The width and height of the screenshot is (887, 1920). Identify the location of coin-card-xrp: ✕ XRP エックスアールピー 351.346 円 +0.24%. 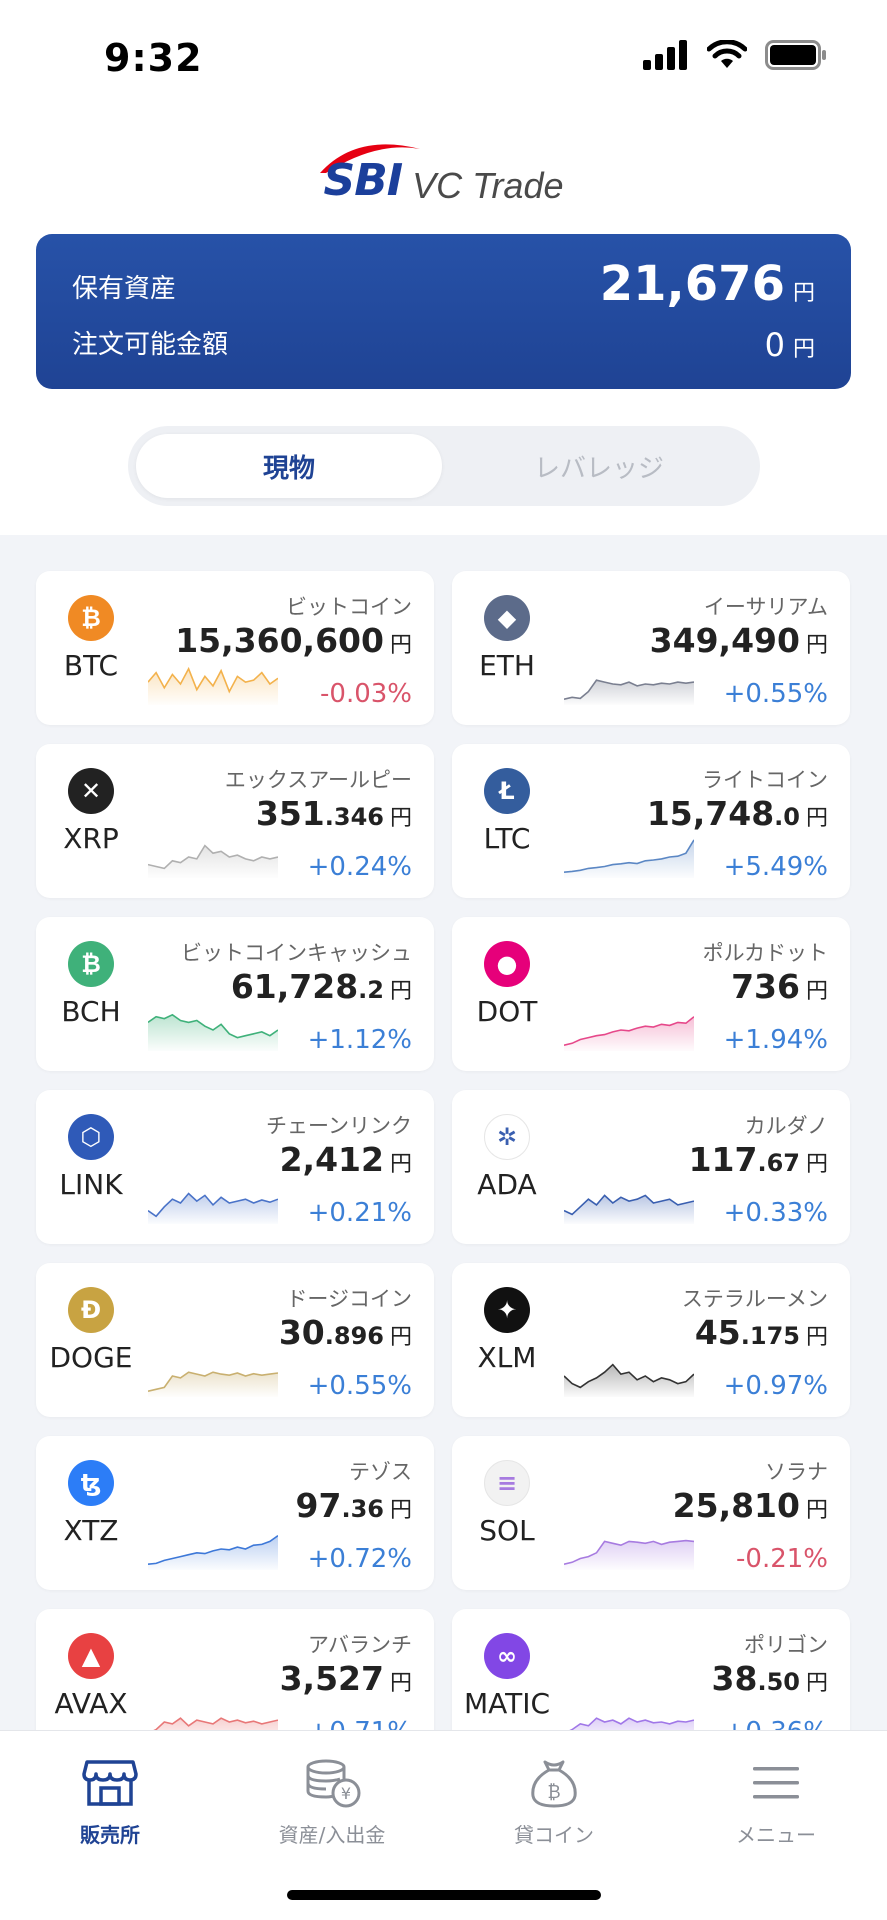
(235, 821).